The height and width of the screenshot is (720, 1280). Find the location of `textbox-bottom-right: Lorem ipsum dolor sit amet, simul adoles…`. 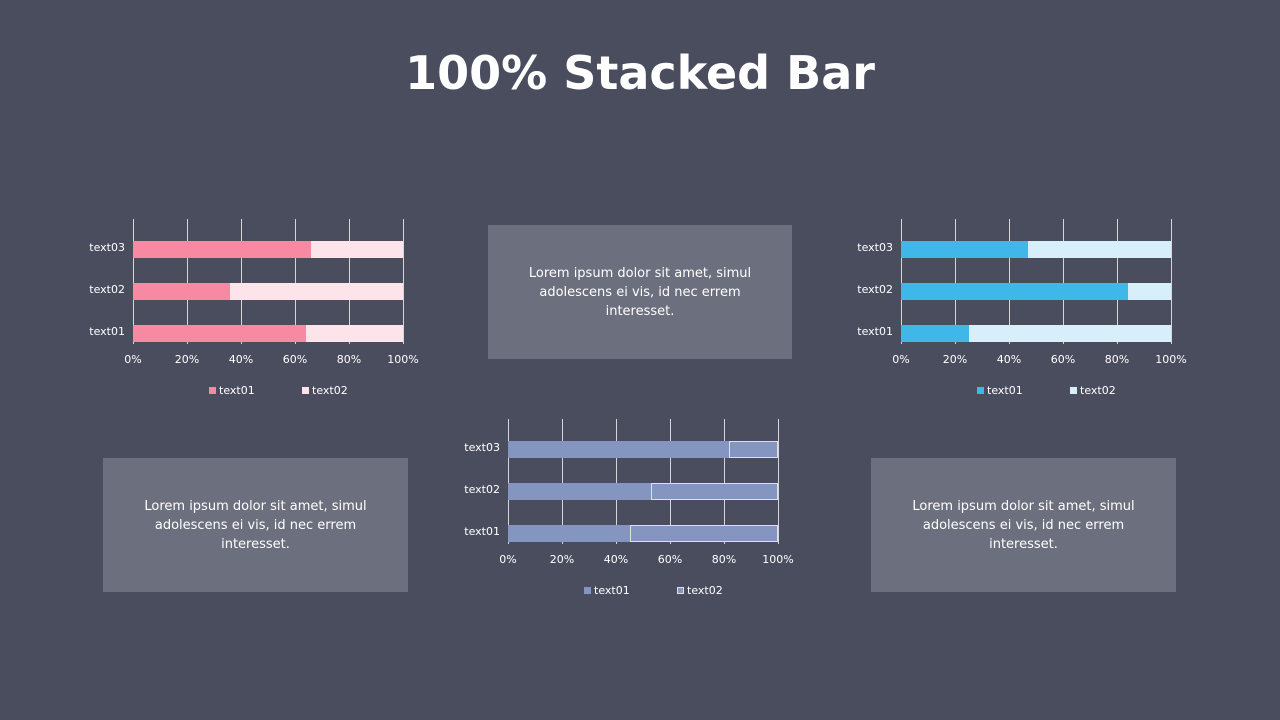

textbox-bottom-right: Lorem ipsum dolor sit amet, simul adoles… is located at coordinates (1023, 525).